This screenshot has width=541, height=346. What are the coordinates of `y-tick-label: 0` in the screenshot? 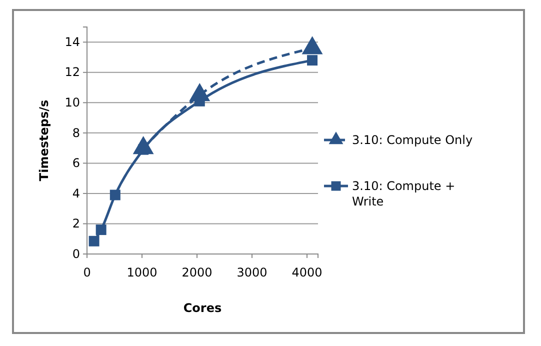 It's located at (76, 253).